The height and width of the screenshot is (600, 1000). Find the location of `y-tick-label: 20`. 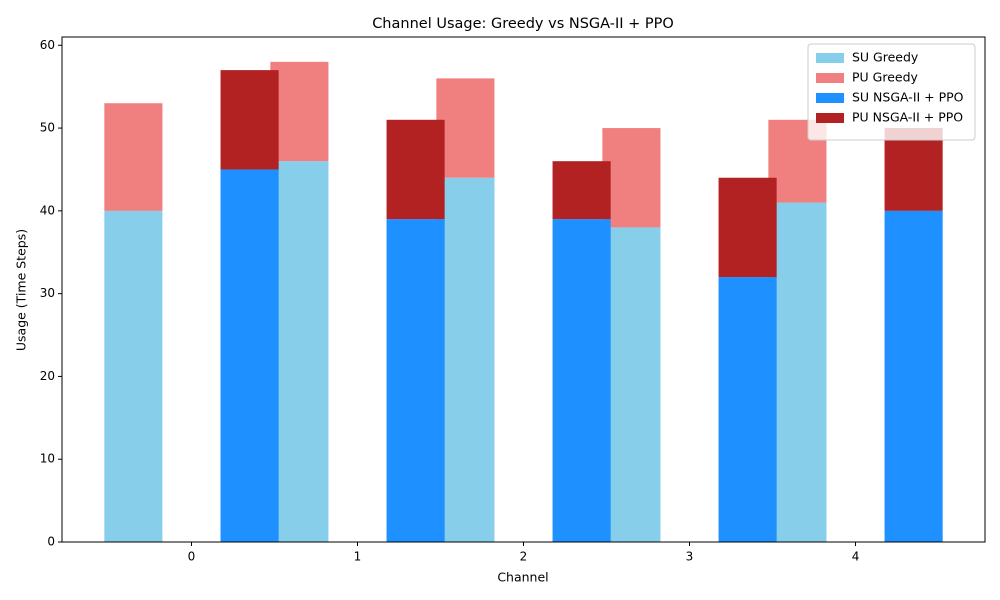

y-tick-label: 20 is located at coordinates (47, 376).